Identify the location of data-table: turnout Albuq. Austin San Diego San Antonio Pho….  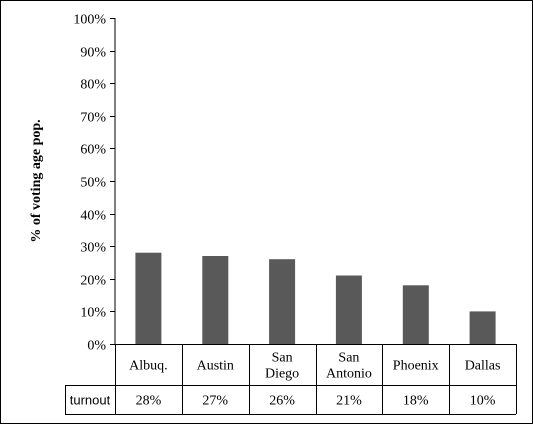
(291, 379).